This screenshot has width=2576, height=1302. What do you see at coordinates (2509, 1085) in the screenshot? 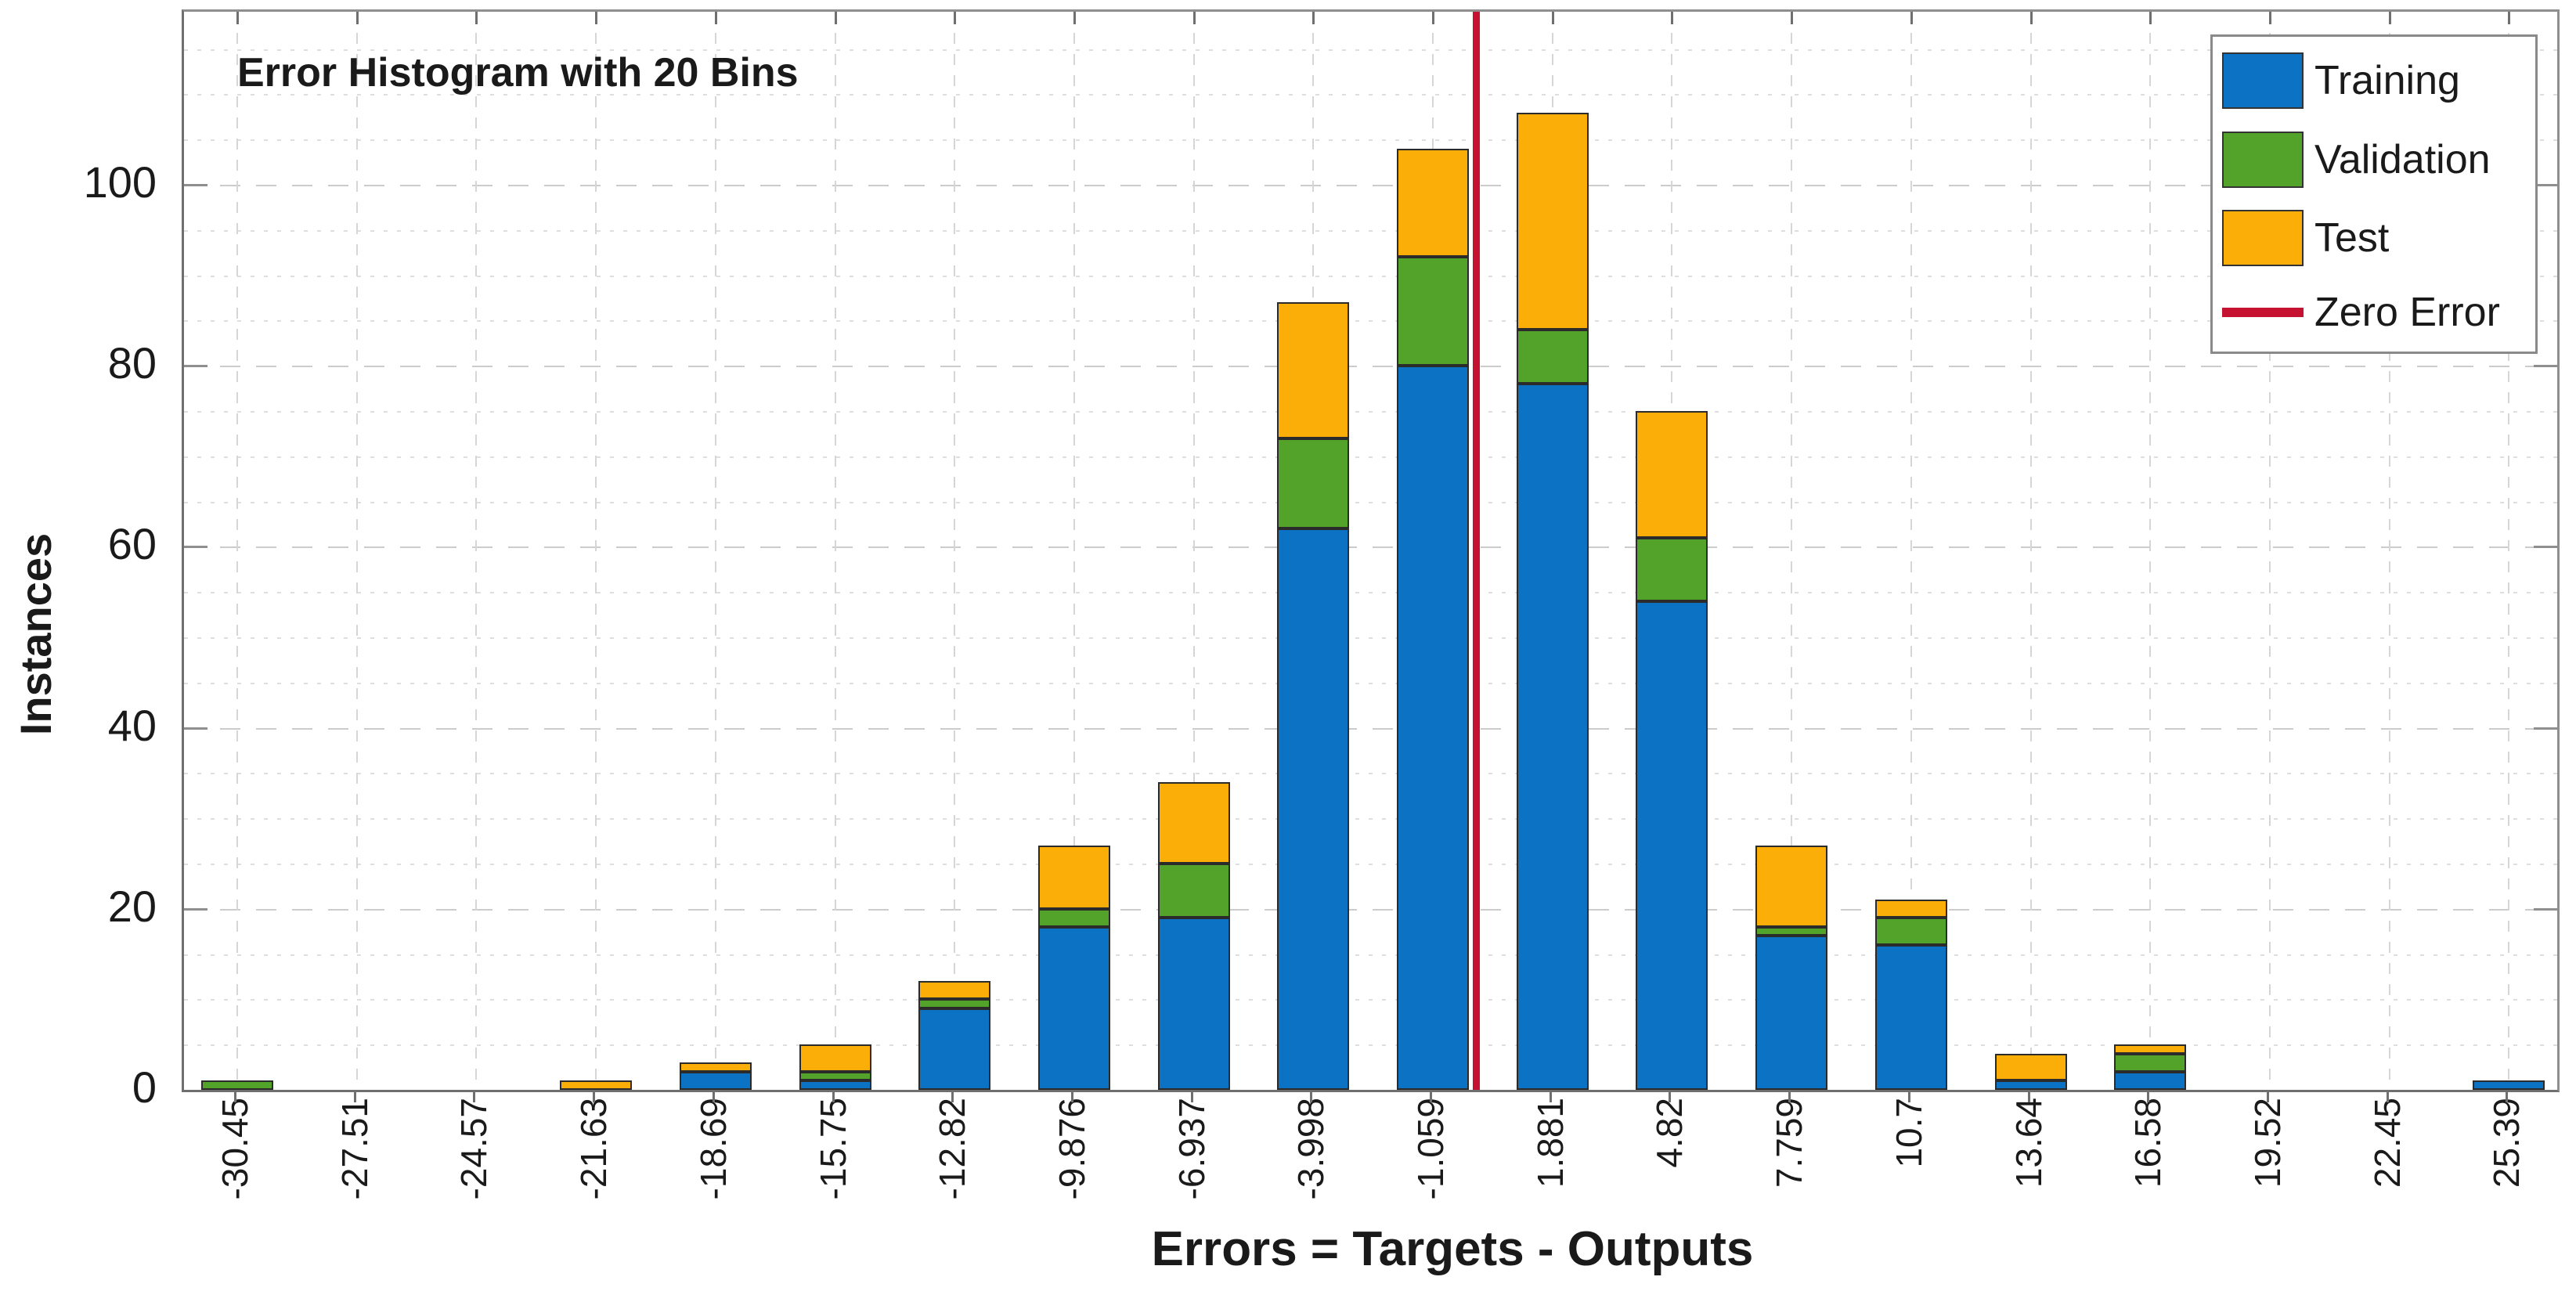
I see `bar-training-bin-25.39` at bounding box center [2509, 1085].